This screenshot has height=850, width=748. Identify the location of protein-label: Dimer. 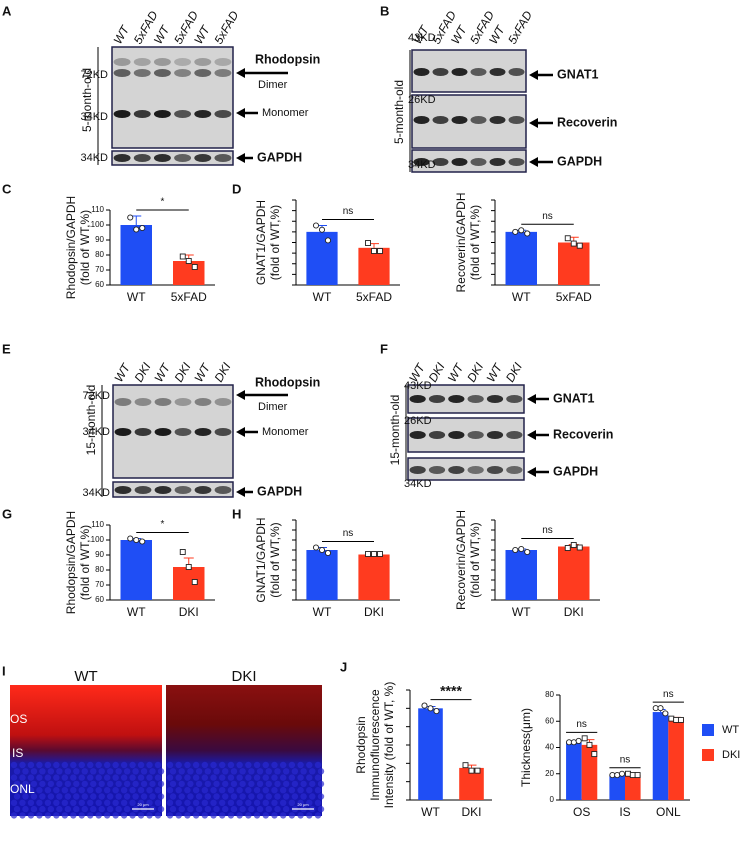
(273, 407).